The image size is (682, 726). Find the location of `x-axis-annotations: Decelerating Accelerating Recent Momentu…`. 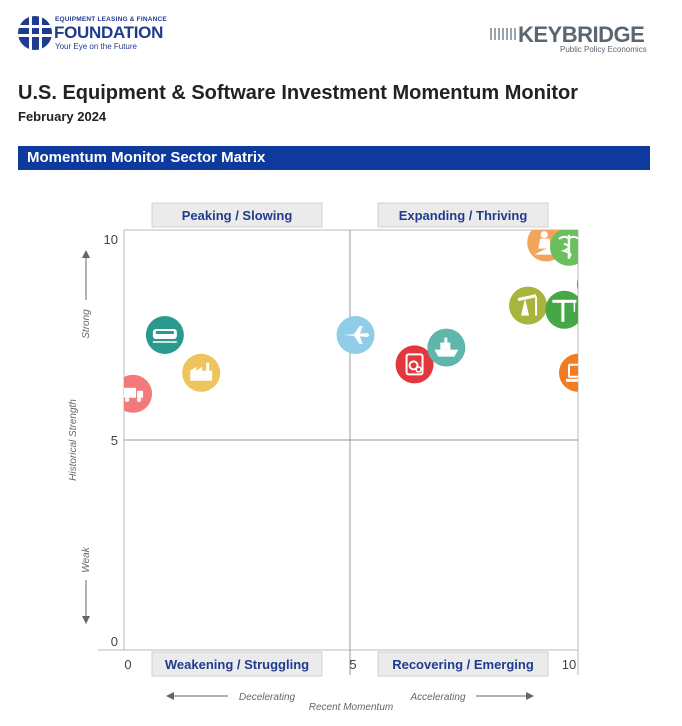

x-axis-annotations: Decelerating Accelerating Recent Momentu… is located at coordinates (350, 702).